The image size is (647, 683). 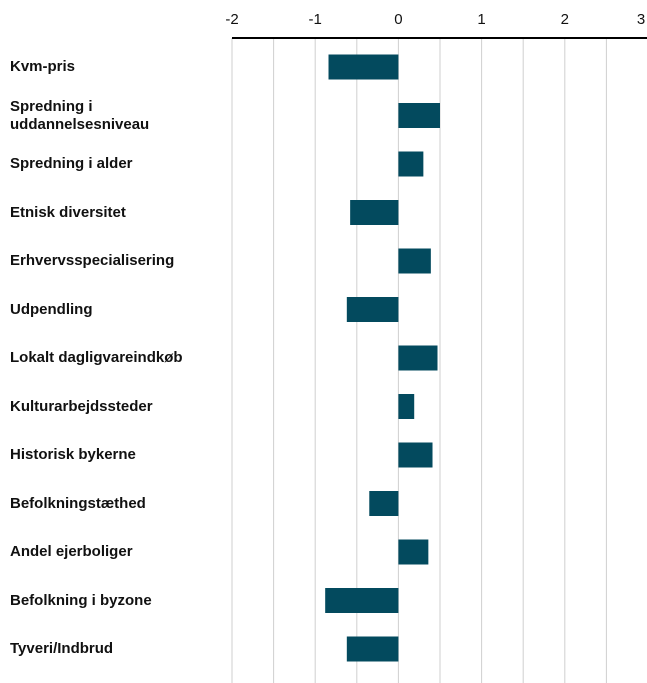 What do you see at coordinates (565, 19) in the screenshot?
I see `x-tick-label: 2` at bounding box center [565, 19].